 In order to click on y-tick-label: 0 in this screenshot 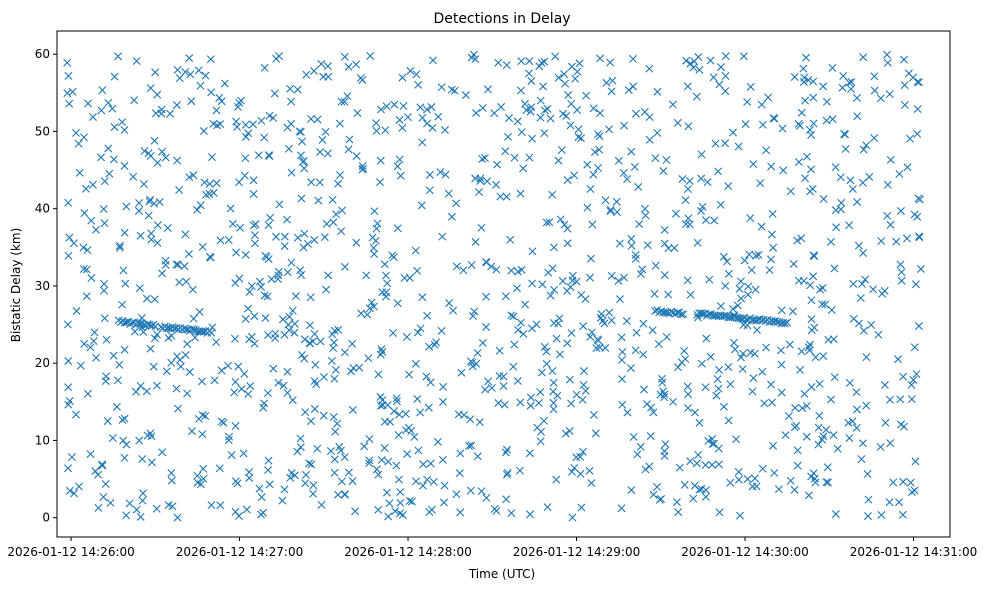, I will do `click(46, 518)`.